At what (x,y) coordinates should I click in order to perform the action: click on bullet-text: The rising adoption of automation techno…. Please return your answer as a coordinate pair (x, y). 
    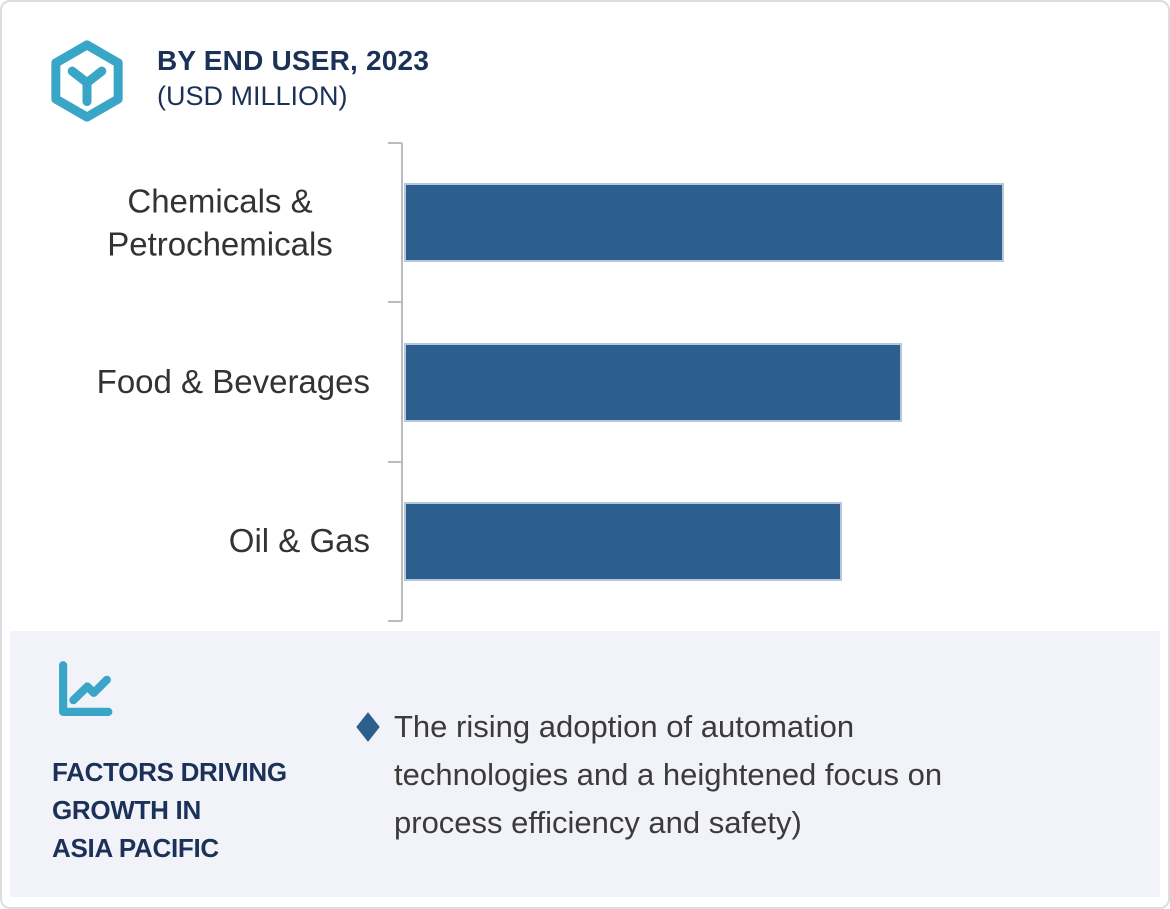
    Looking at the image, I should click on (668, 774).